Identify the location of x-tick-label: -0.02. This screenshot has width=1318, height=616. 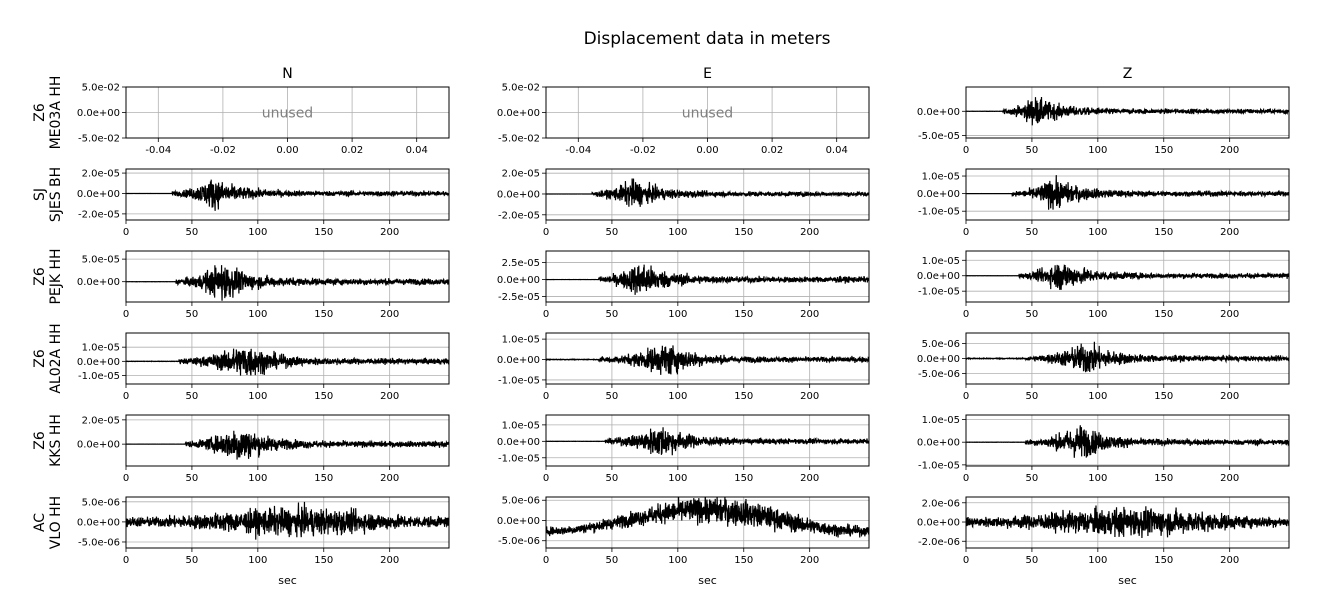
(643, 150).